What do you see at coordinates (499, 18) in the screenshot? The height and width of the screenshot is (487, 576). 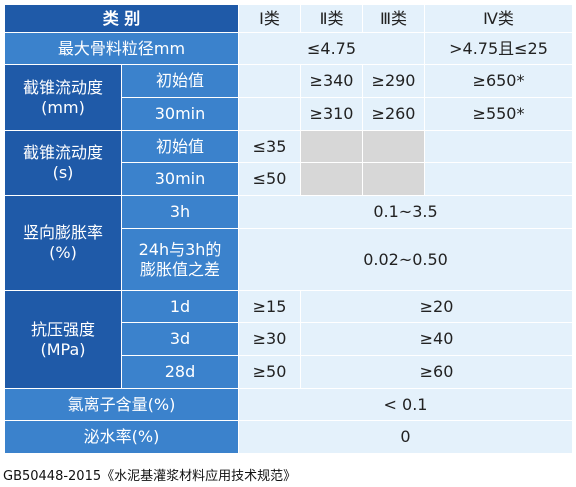 I see `header-class4: Ⅳ类` at bounding box center [499, 18].